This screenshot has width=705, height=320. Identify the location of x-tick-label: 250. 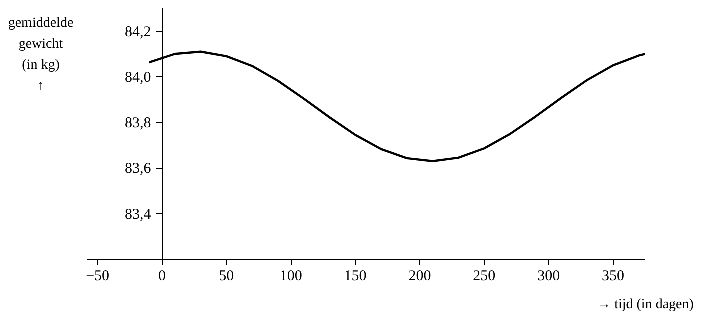
(484, 276).